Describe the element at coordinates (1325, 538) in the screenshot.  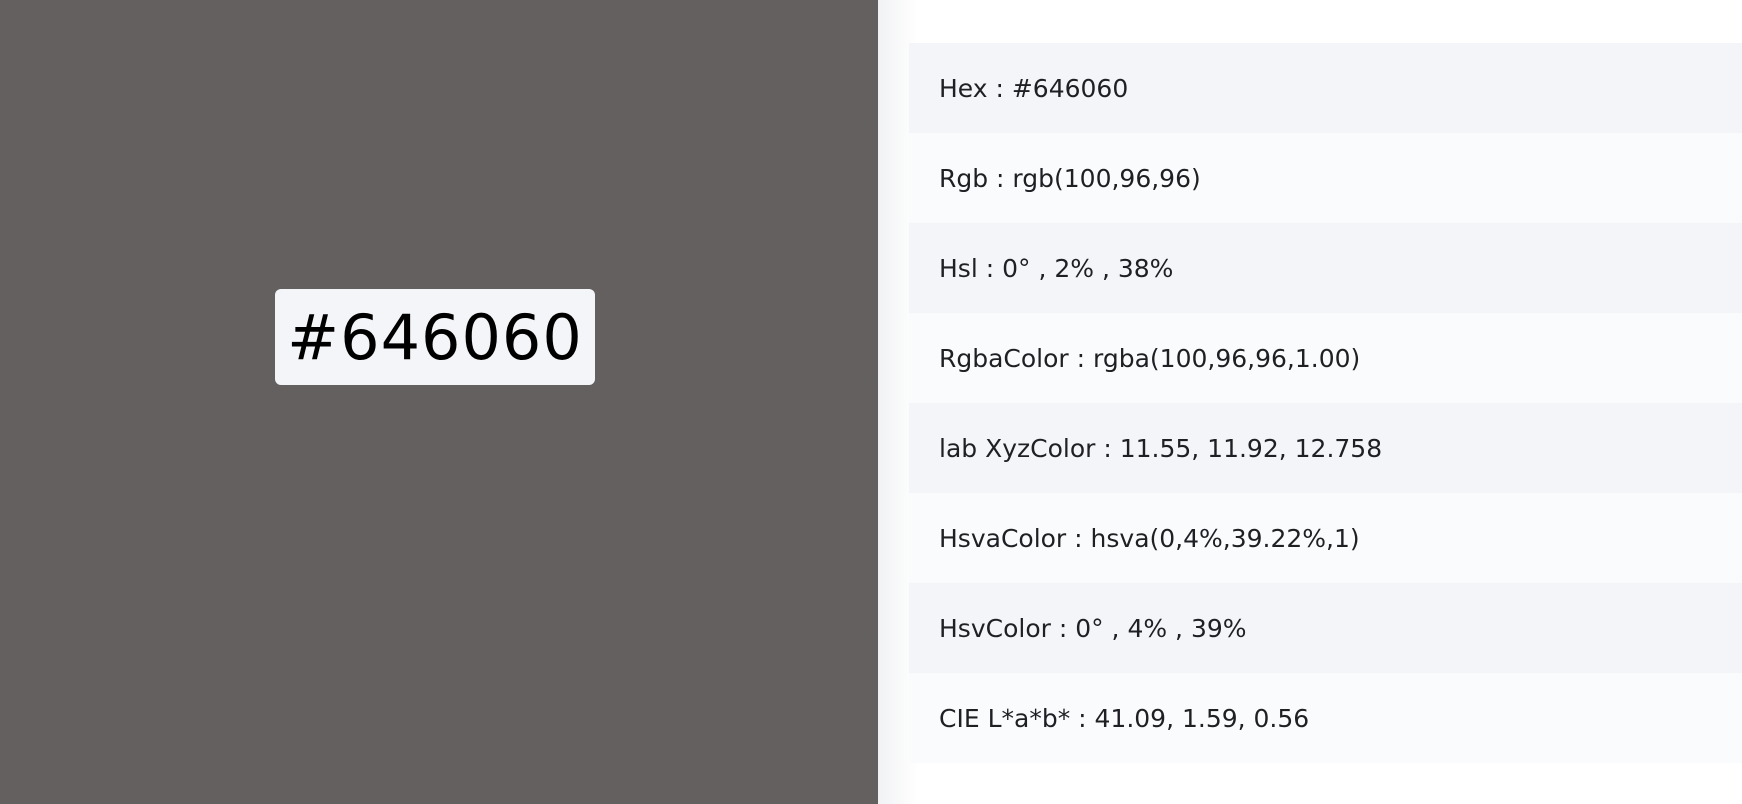
I see `hsva-value-row: HsvaColor : hsva(0,4%,39.22%,1)` at that location.